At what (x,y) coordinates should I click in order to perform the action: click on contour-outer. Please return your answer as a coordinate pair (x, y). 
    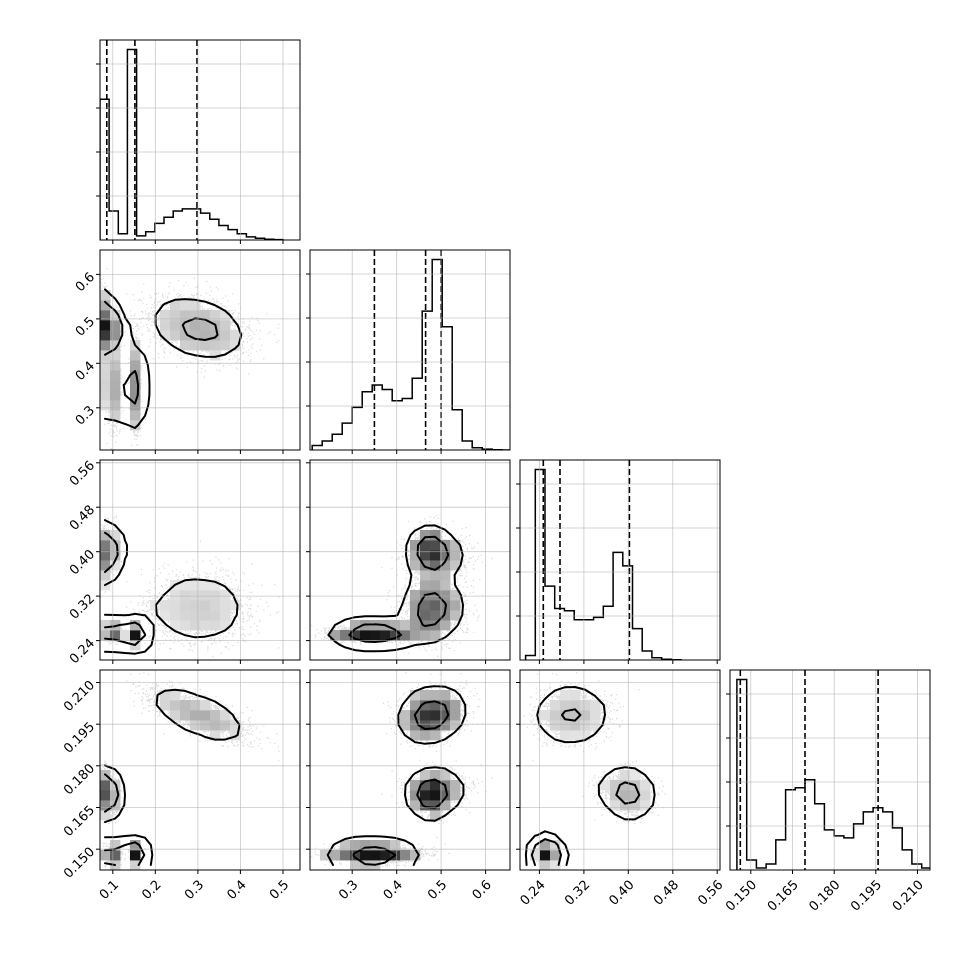
    Looking at the image, I should click on (173, 358).